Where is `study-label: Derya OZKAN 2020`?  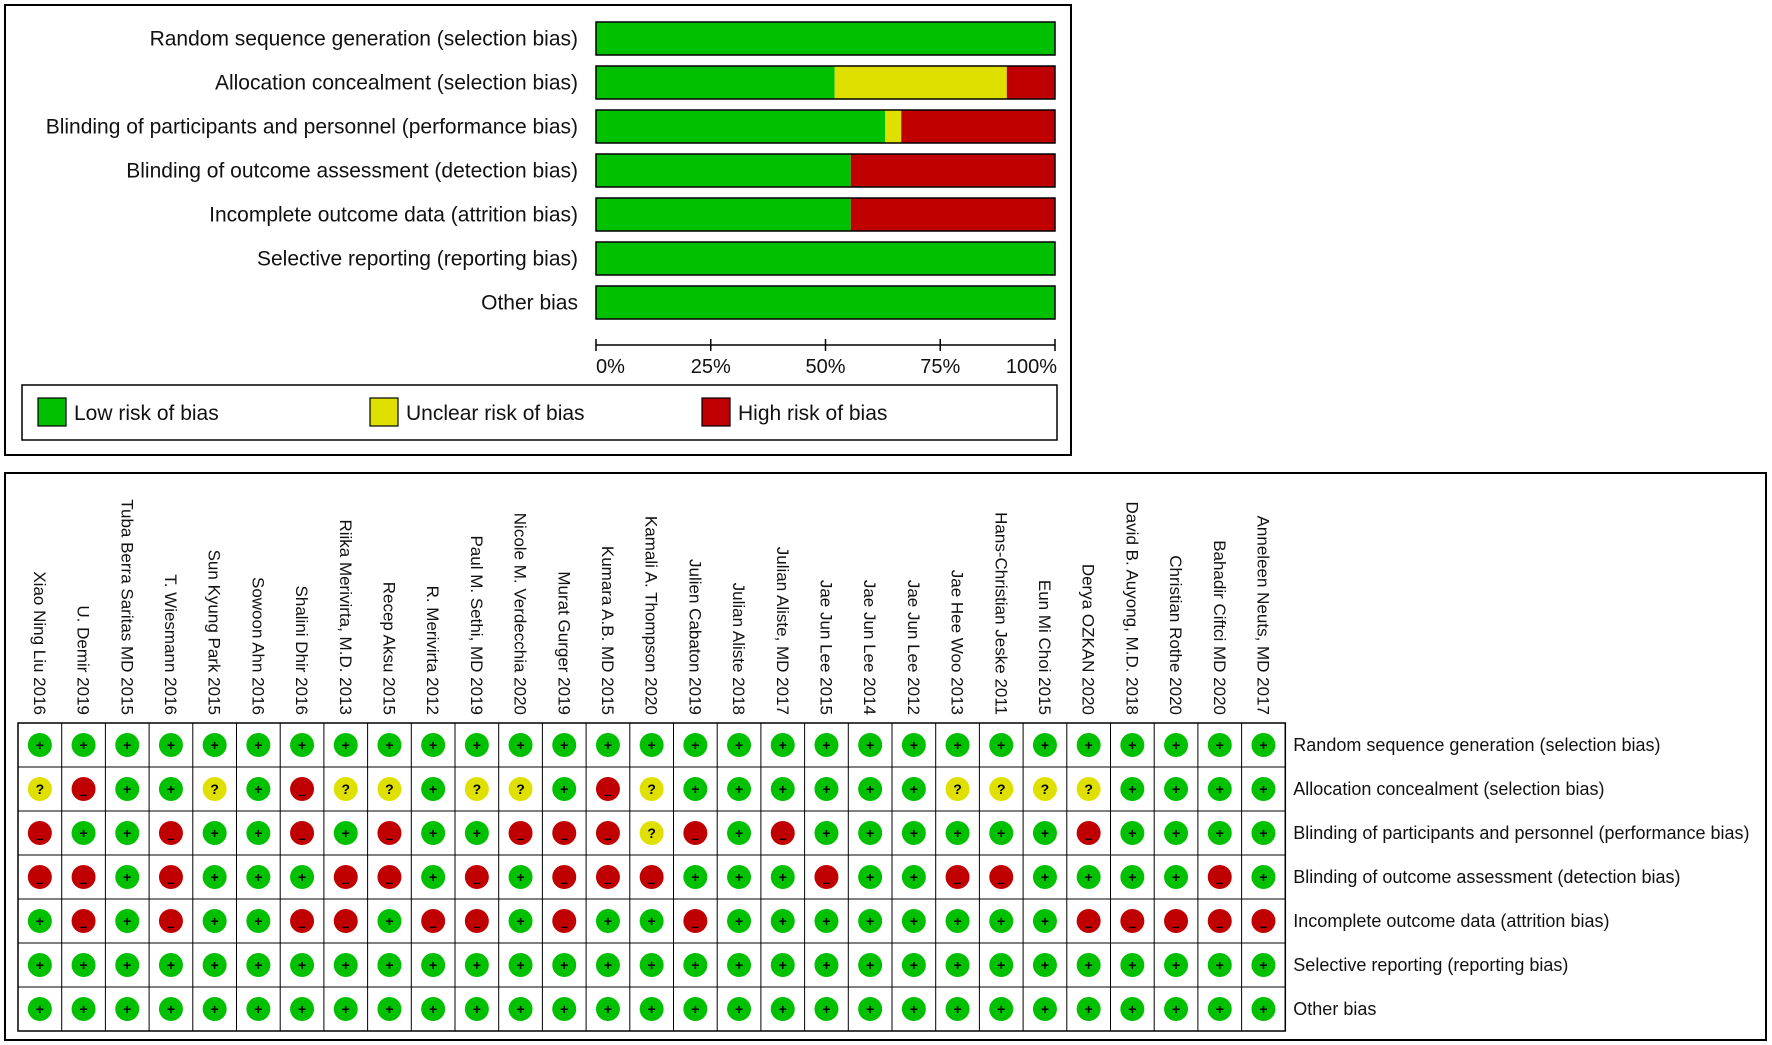
study-label: Derya OZKAN 2020 is located at coordinates (1088, 639).